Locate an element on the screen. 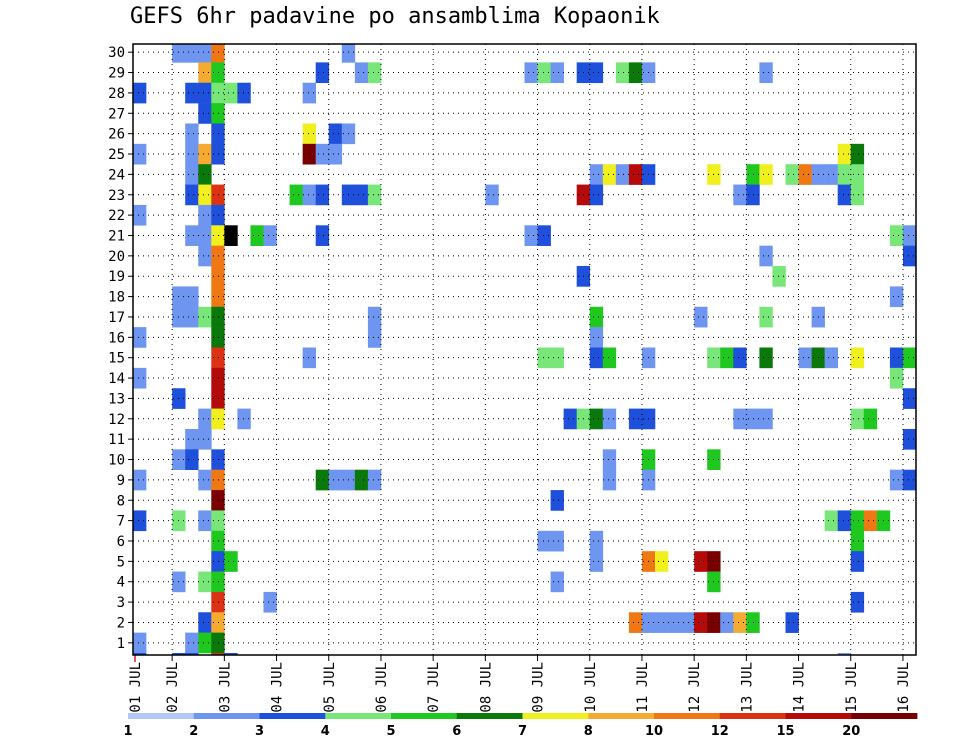 The width and height of the screenshot is (960, 742). y-tick-label: 13 is located at coordinates (116, 399).